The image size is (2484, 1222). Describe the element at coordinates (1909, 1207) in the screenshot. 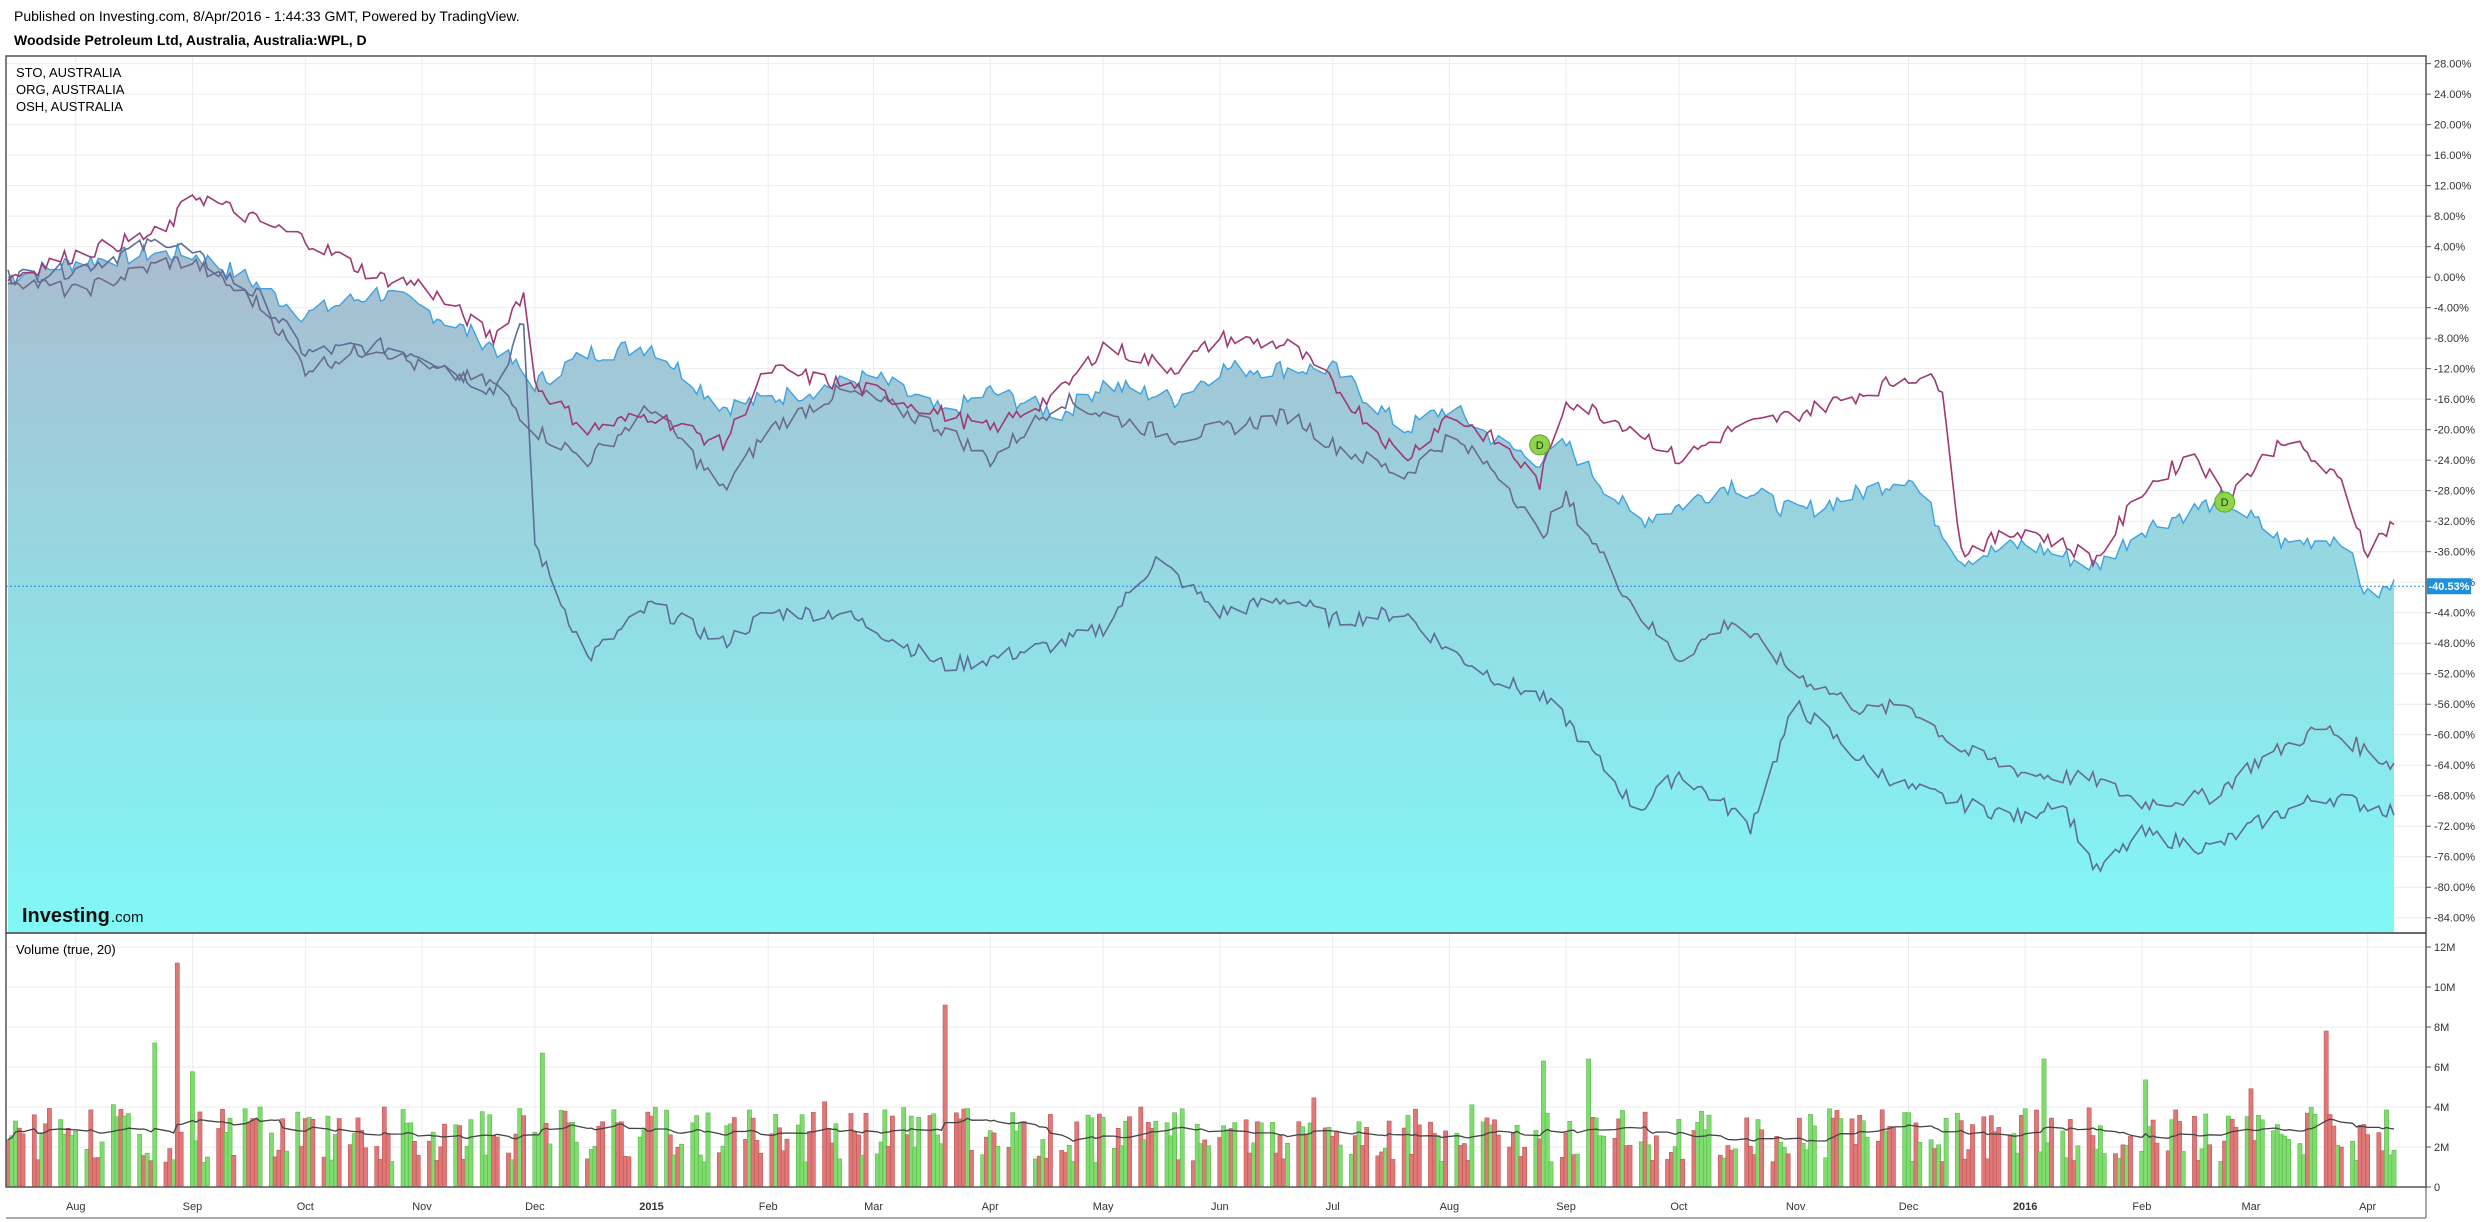

I see `time-tick-label: Dec` at that location.